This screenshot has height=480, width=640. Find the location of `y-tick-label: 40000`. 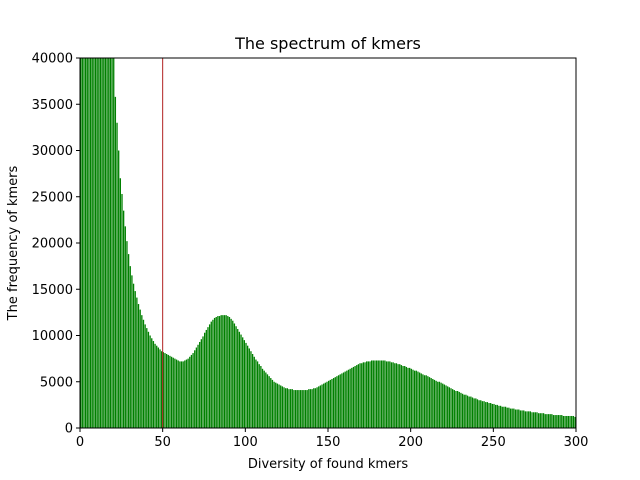

y-tick-label: 40000 is located at coordinates (52, 59).